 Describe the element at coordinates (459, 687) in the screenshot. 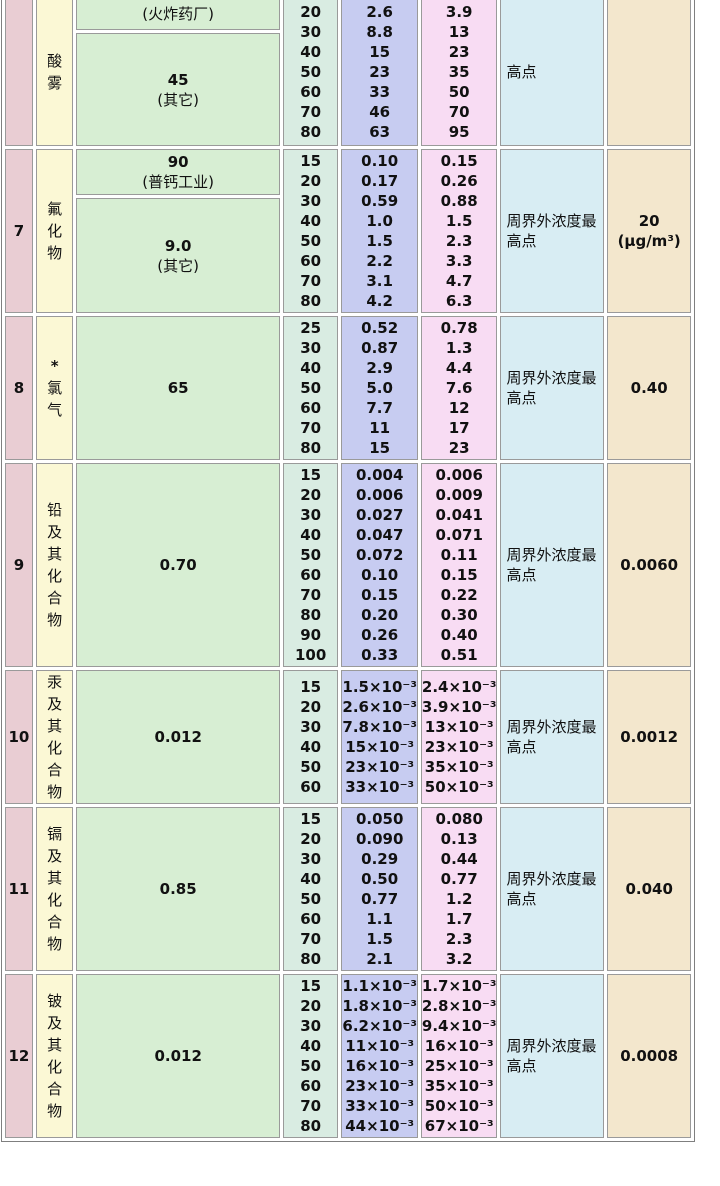

I see `rate-grade3-value: 2.4×10⁻³` at that location.